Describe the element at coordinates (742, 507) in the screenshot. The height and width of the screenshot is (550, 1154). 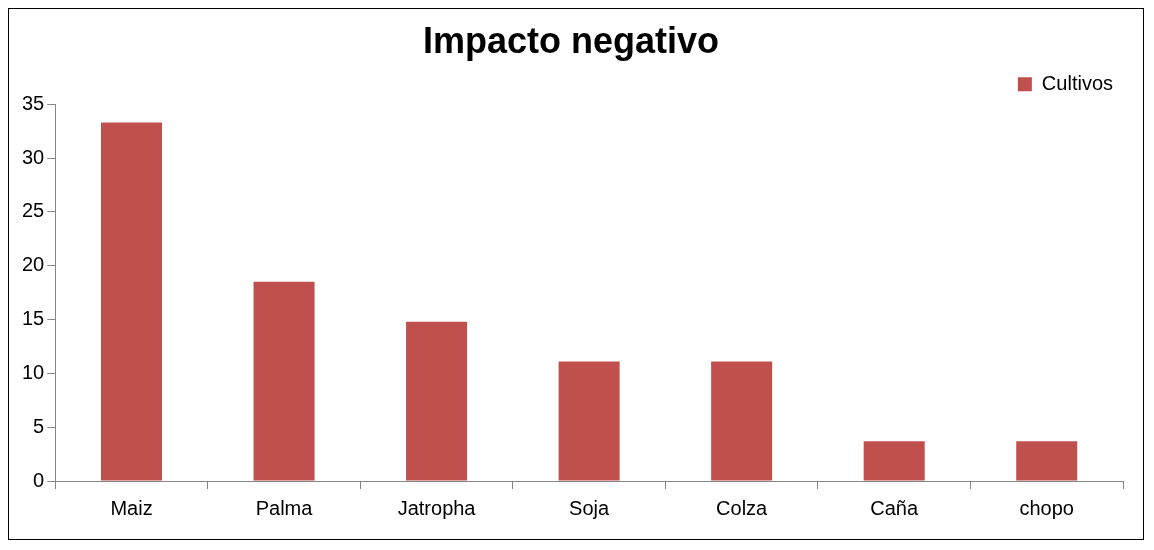
I see `x-tick-label: Colza` at that location.